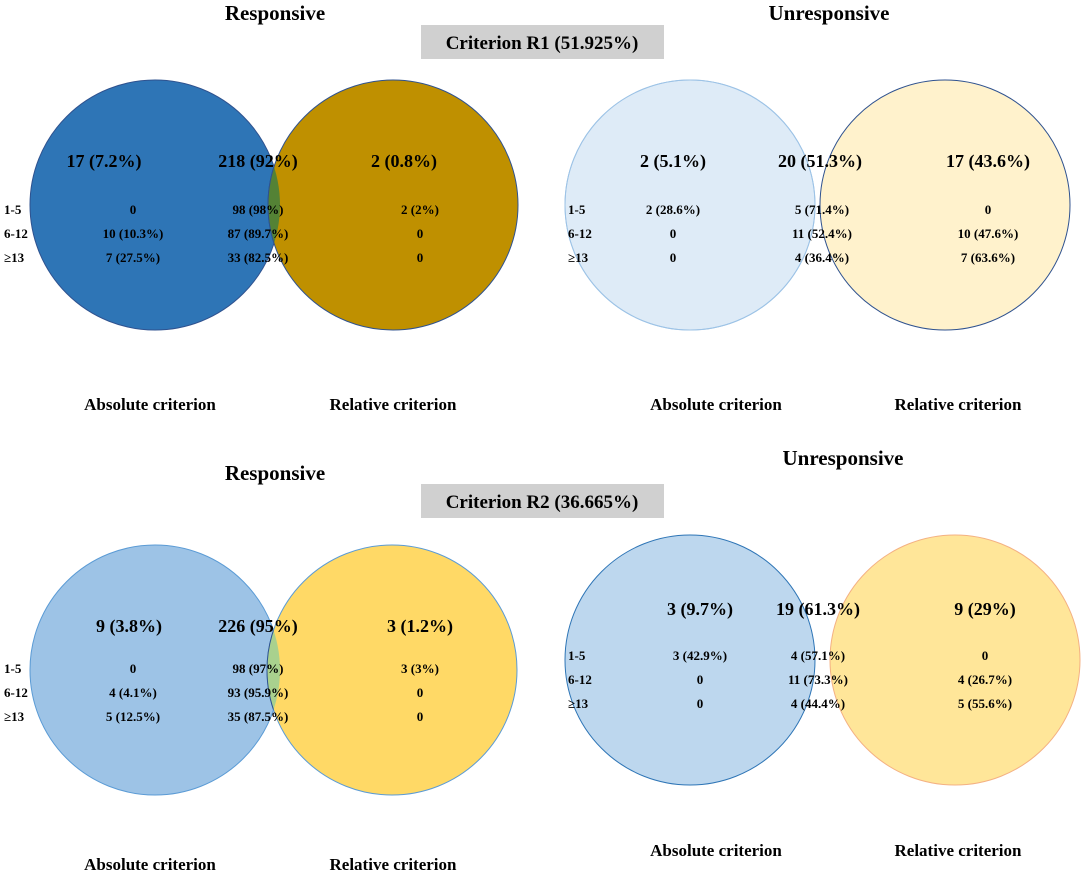  Describe the element at coordinates (258, 209) in the screenshot. I see `cell-overlap: 98 (98%)` at that location.